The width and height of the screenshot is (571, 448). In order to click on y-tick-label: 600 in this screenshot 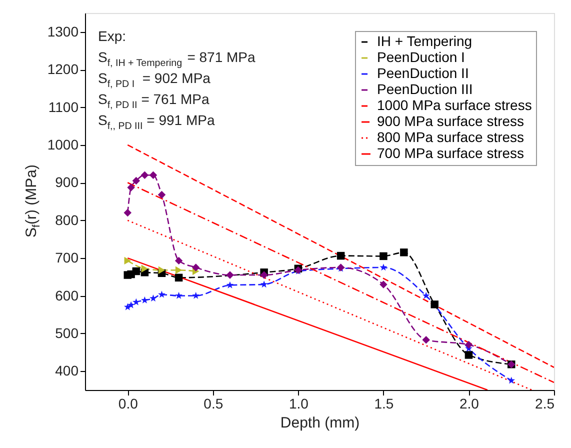, I will do `click(67, 295)`.